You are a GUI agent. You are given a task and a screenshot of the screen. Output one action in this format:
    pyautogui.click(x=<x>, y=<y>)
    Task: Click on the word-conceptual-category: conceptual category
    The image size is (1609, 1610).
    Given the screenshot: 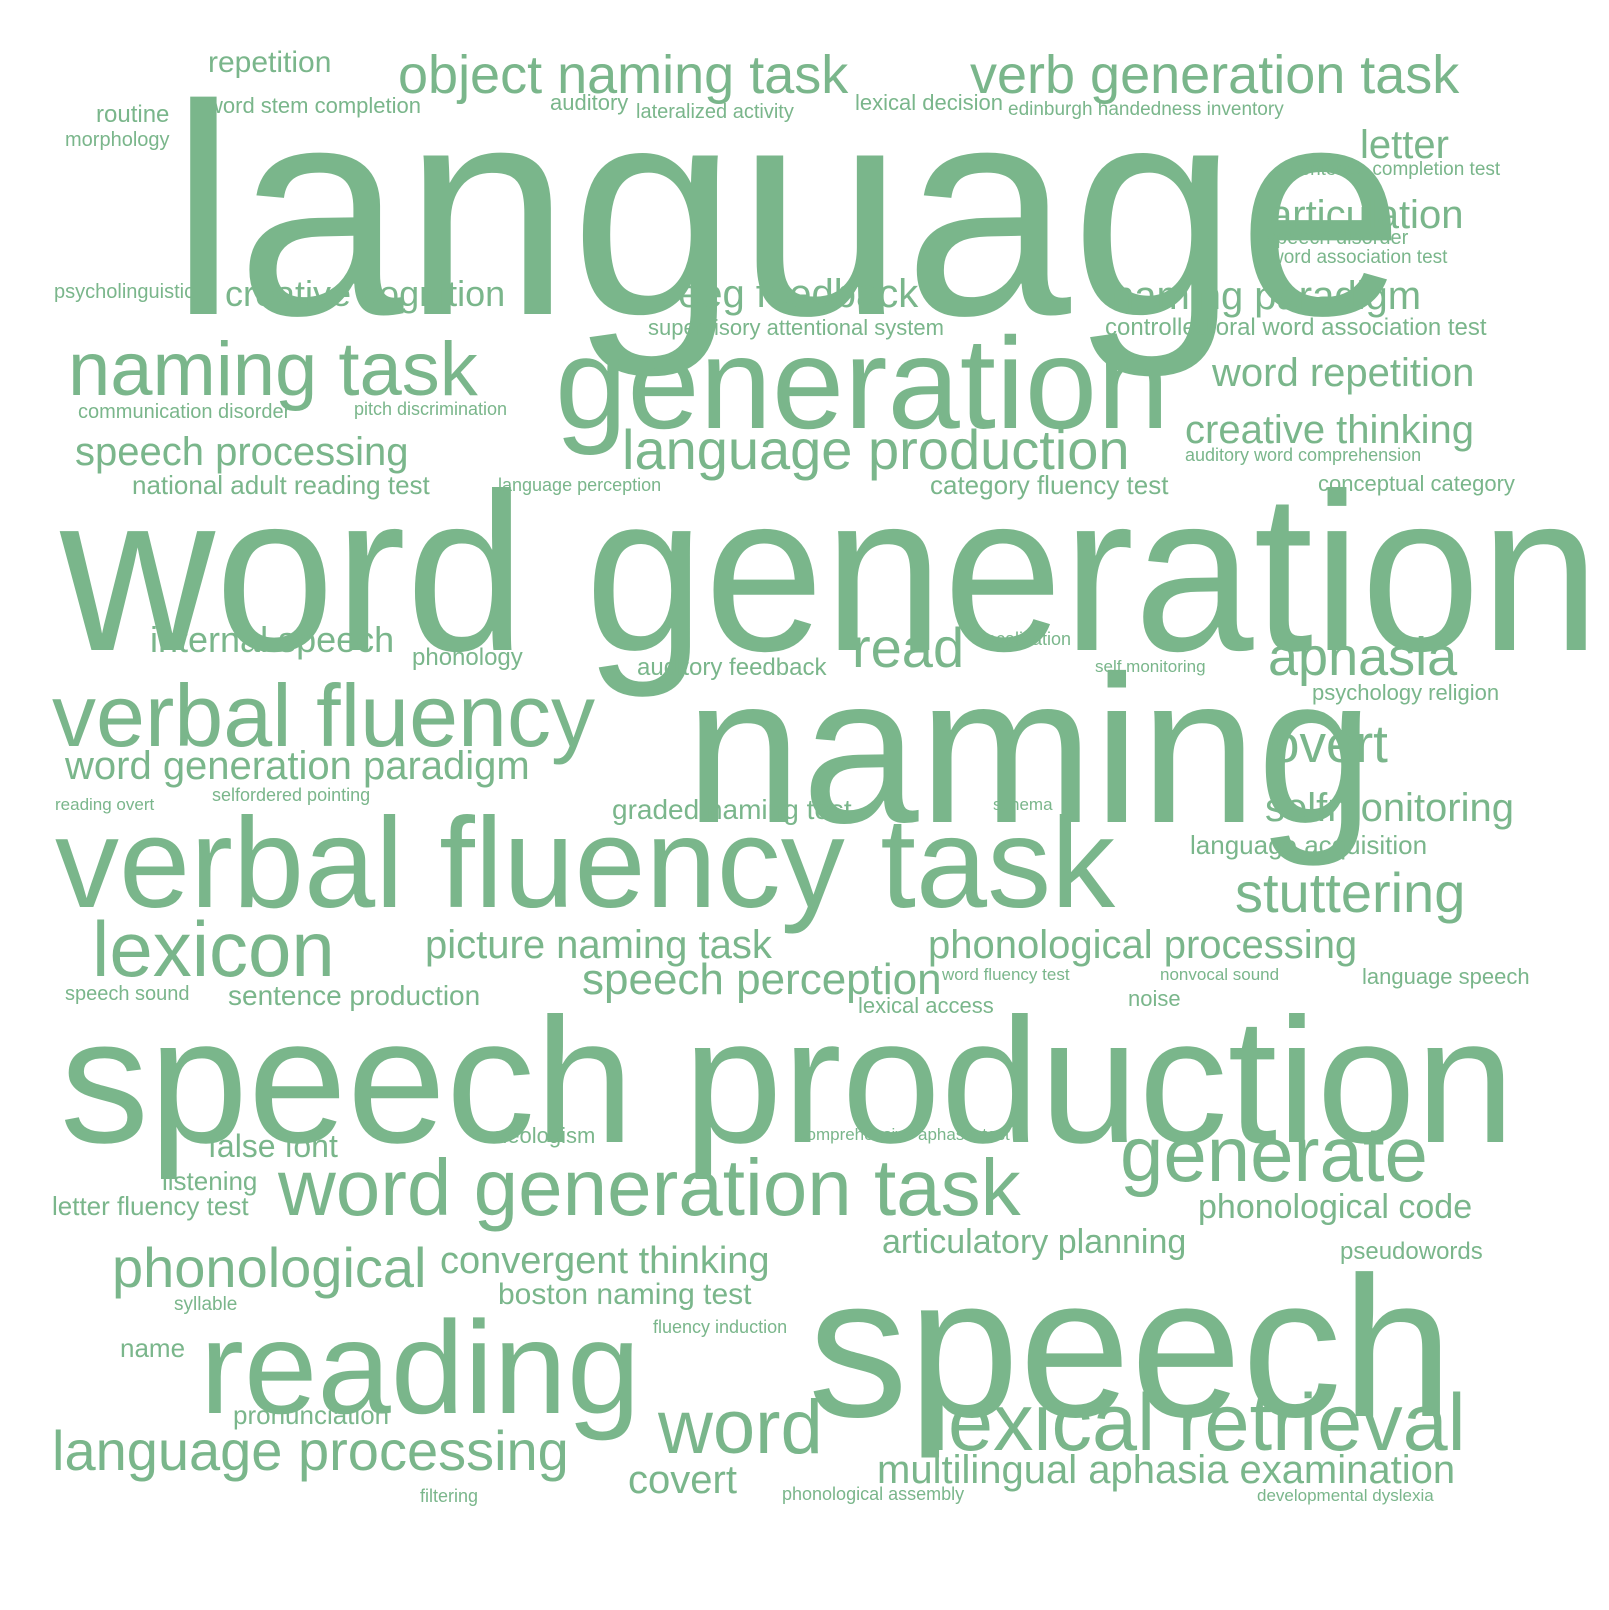 What is the action you would take?
    pyautogui.click(x=1416, y=483)
    